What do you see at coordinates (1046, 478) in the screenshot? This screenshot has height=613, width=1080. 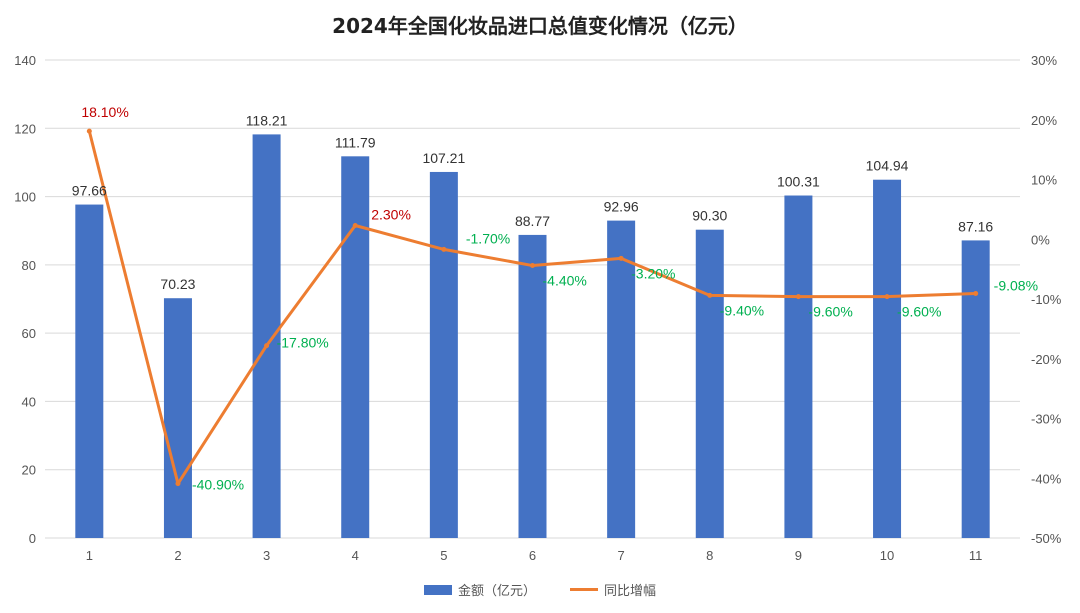 I see `y-right-tick-label: -40%` at bounding box center [1046, 478].